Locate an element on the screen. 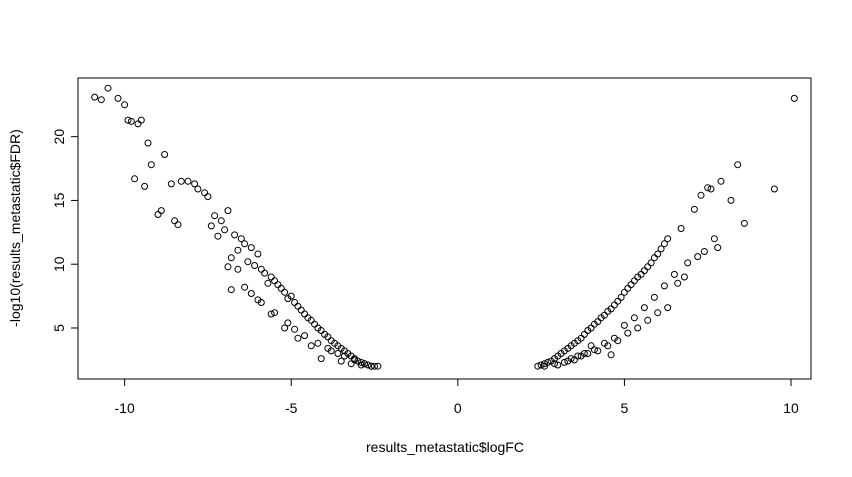  y-tick-label: 5 is located at coordinates (59, 328).